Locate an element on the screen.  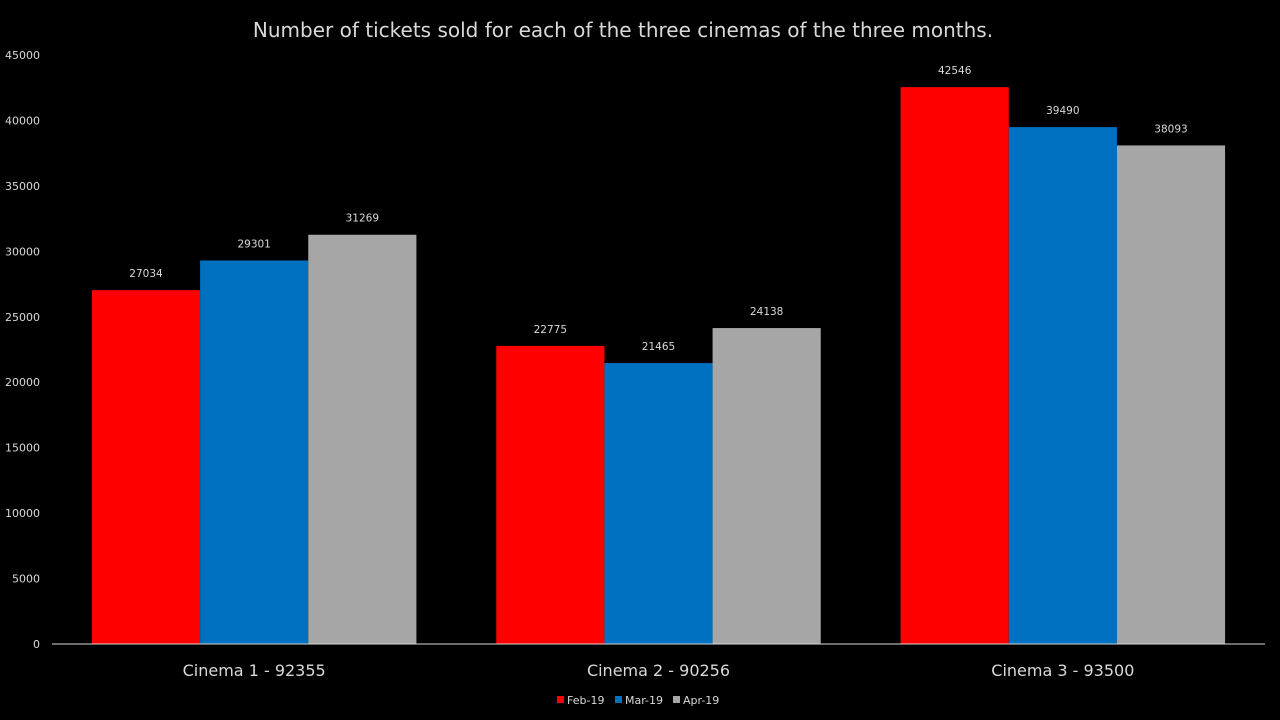
legend-label: Feb-19 is located at coordinates (585, 700).